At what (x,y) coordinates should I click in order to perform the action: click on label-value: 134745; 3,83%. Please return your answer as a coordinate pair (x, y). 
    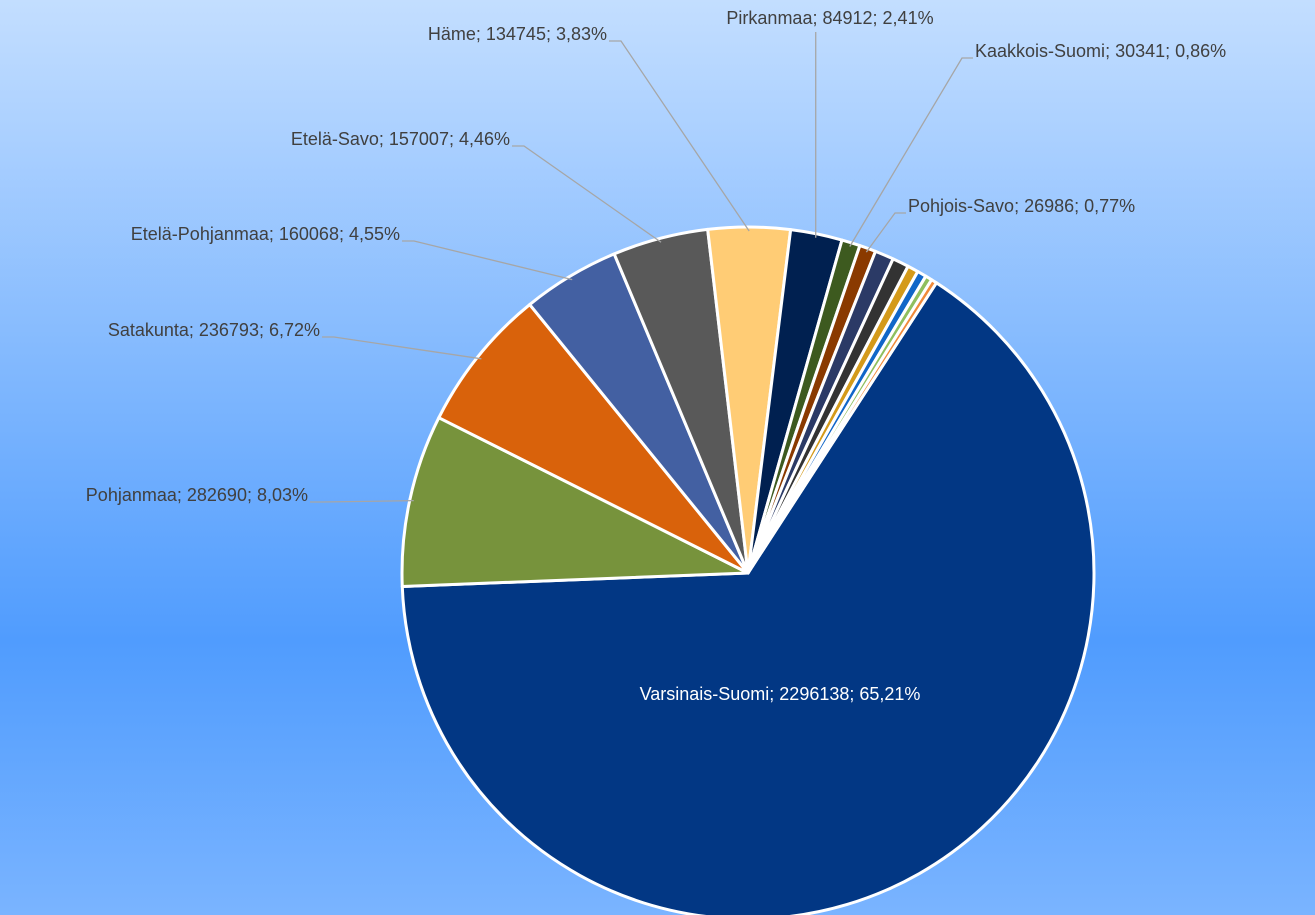
    Looking at the image, I should click on (546, 34).